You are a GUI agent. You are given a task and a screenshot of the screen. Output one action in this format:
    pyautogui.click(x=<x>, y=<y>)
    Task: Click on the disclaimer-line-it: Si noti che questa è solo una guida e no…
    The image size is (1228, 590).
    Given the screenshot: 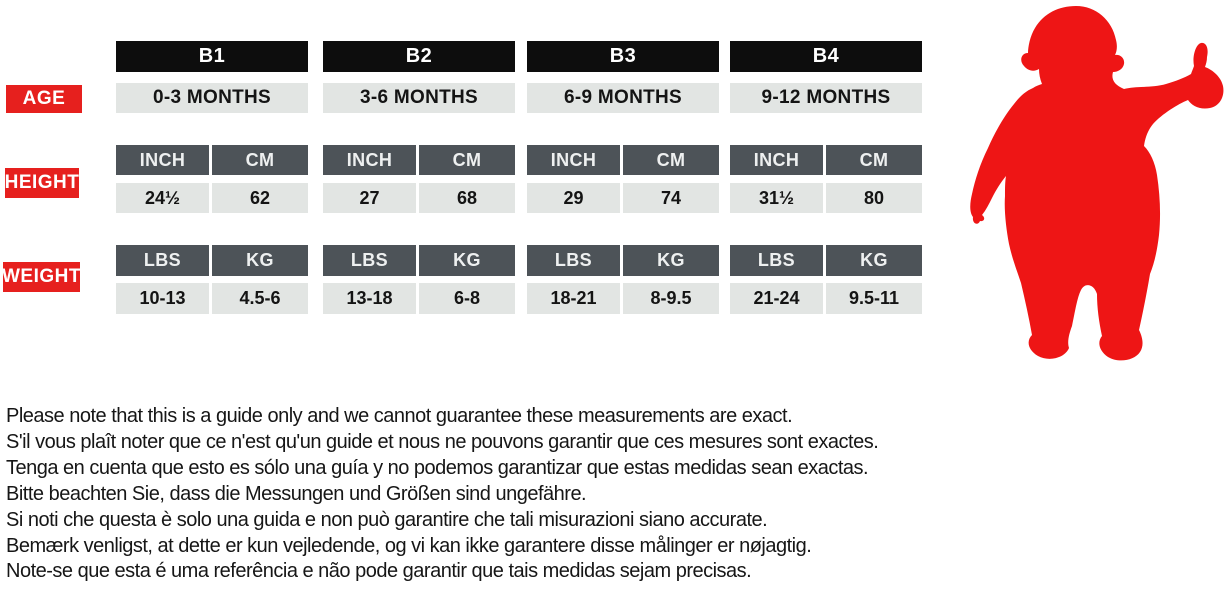 What is the action you would take?
    pyautogui.click(x=387, y=519)
    